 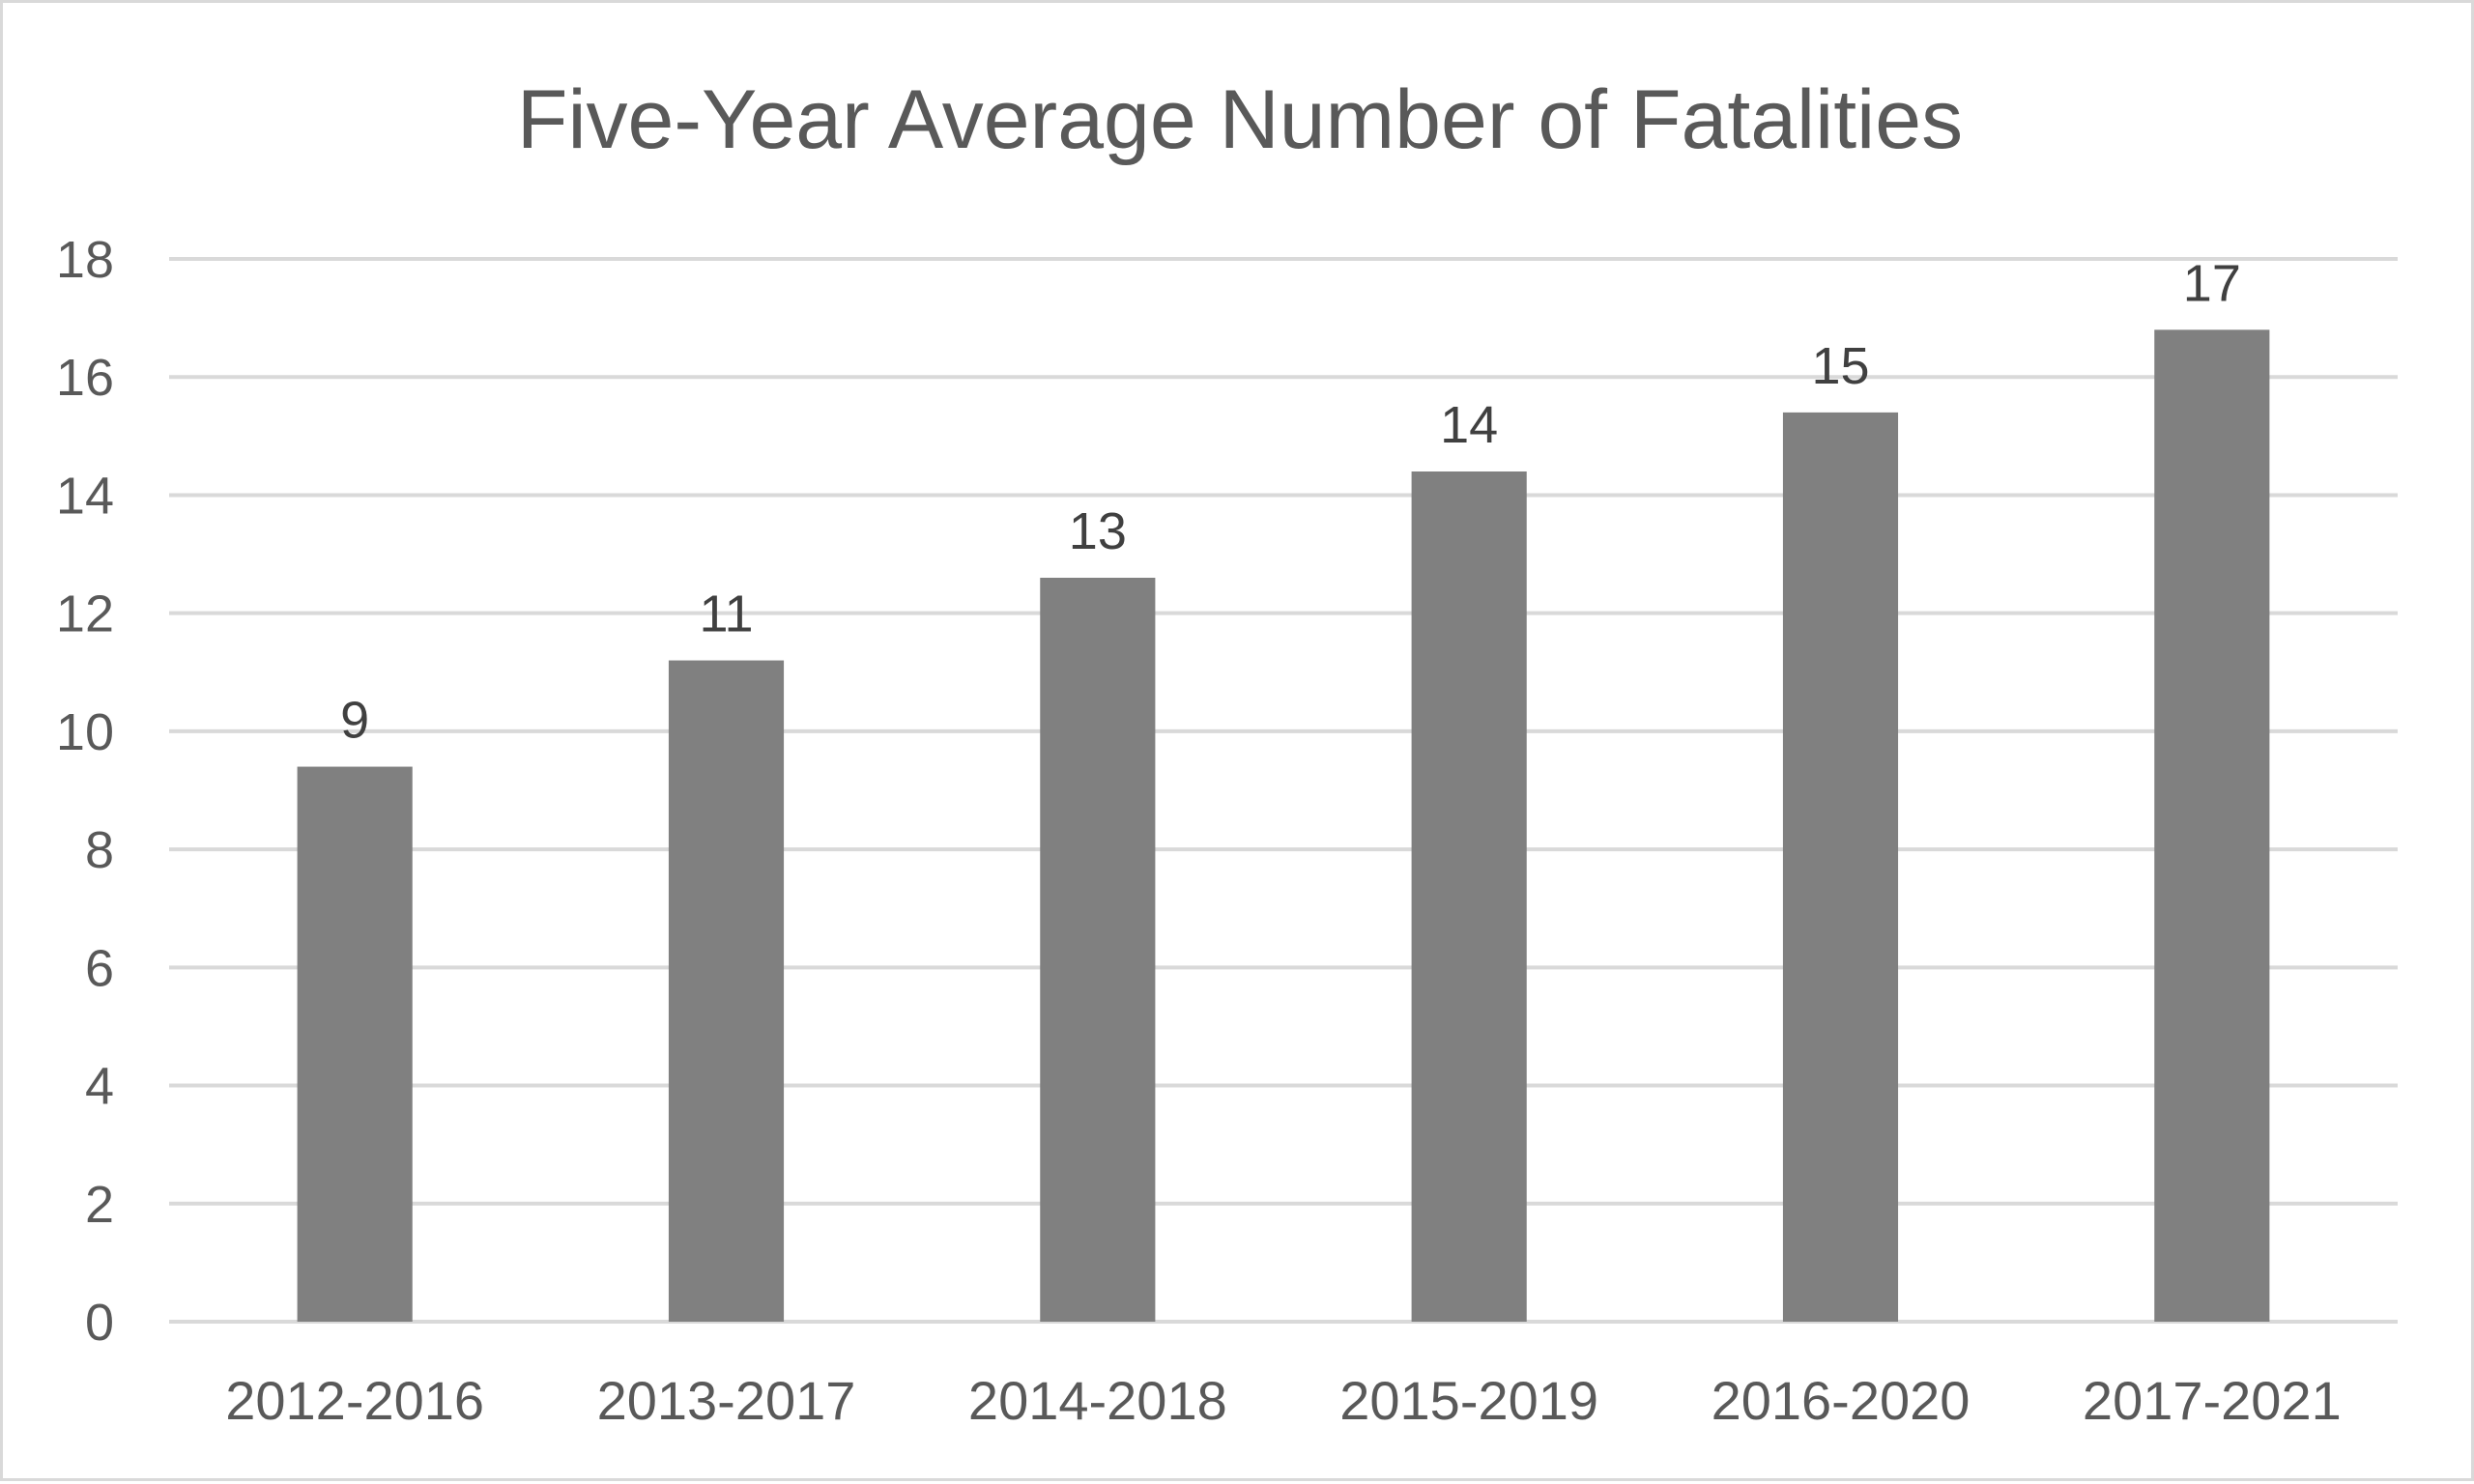 I want to click on y-tick-label: 14, so click(x=85, y=496).